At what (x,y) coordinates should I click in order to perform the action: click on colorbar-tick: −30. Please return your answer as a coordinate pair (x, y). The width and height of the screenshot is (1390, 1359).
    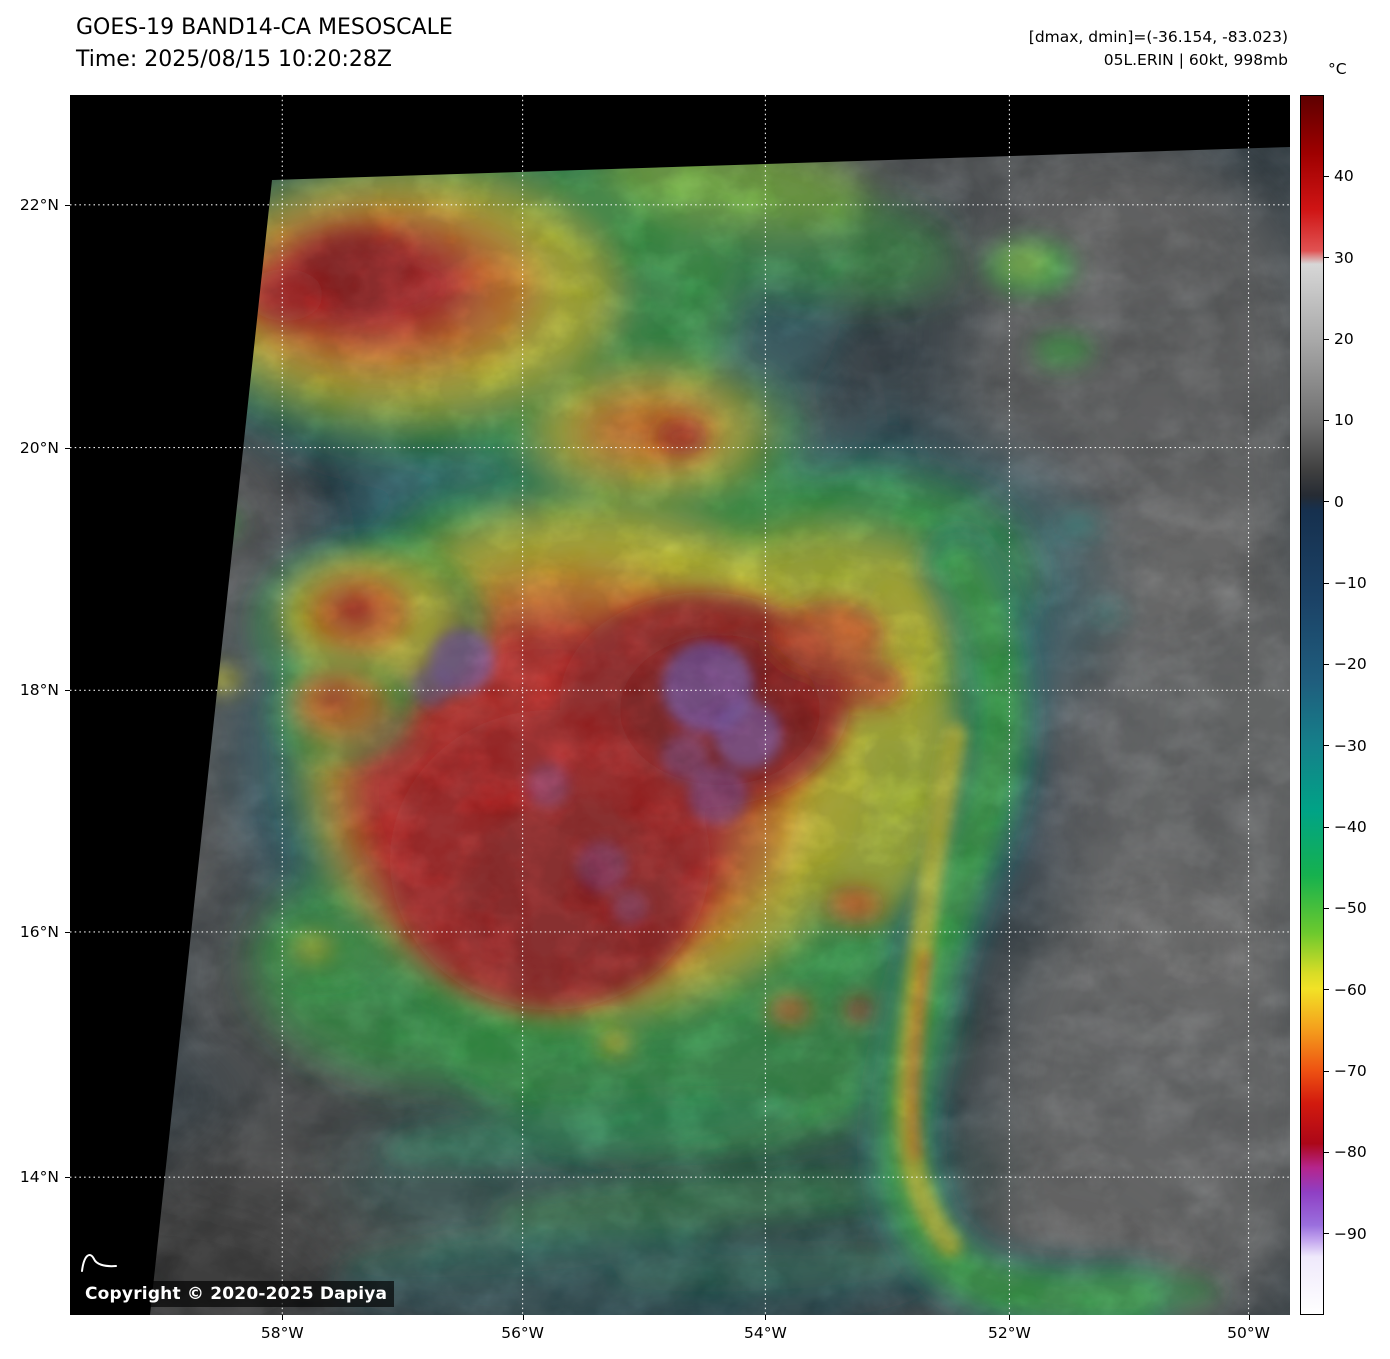
    Looking at the image, I should click on (1345, 746).